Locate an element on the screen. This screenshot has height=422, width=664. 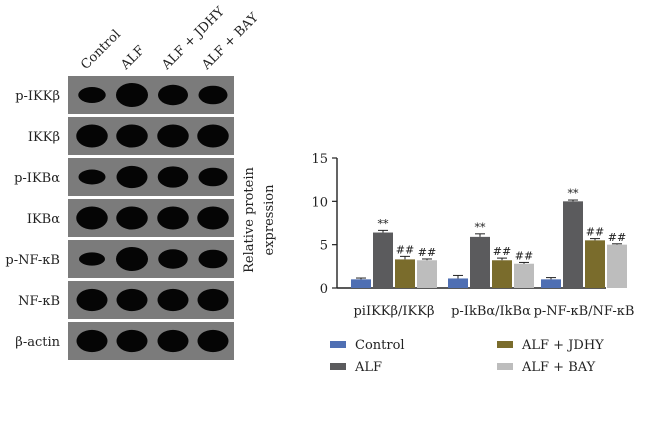
blot-row: NF-κB is located at coordinates (126, 300).